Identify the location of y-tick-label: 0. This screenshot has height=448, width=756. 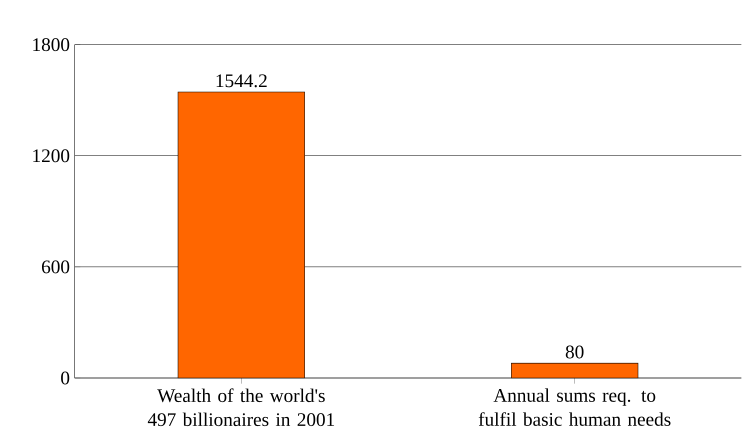
(65, 378).